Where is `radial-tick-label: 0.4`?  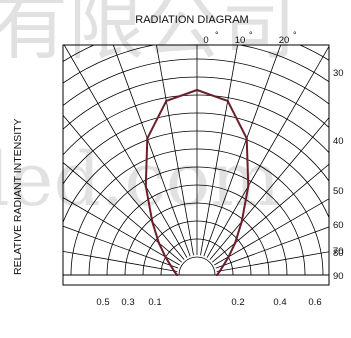 radial-tick-label: 0.4 is located at coordinates (279, 302).